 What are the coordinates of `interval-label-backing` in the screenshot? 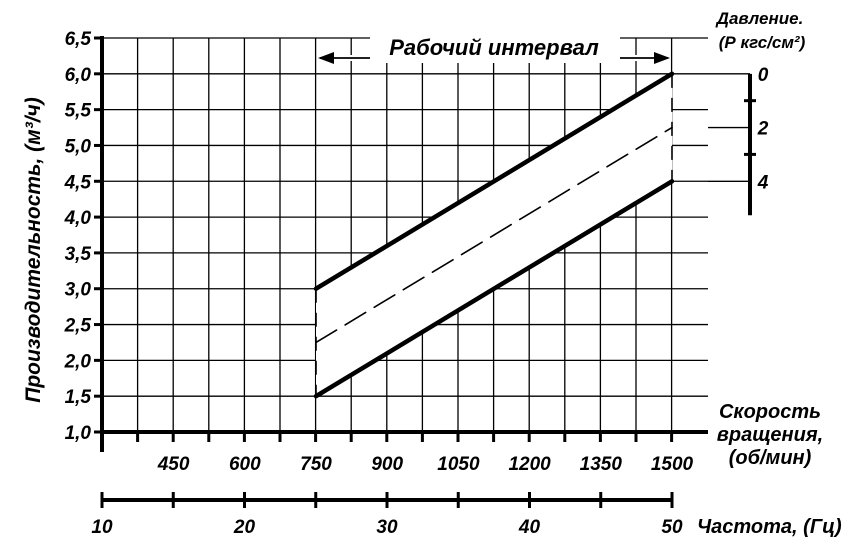 It's located at (495, 48).